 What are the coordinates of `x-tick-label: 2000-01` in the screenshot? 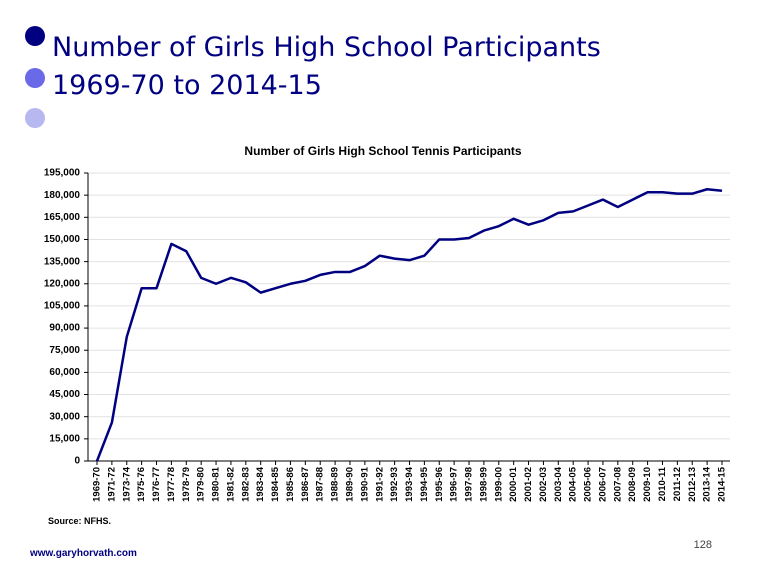 It's located at (513, 484).